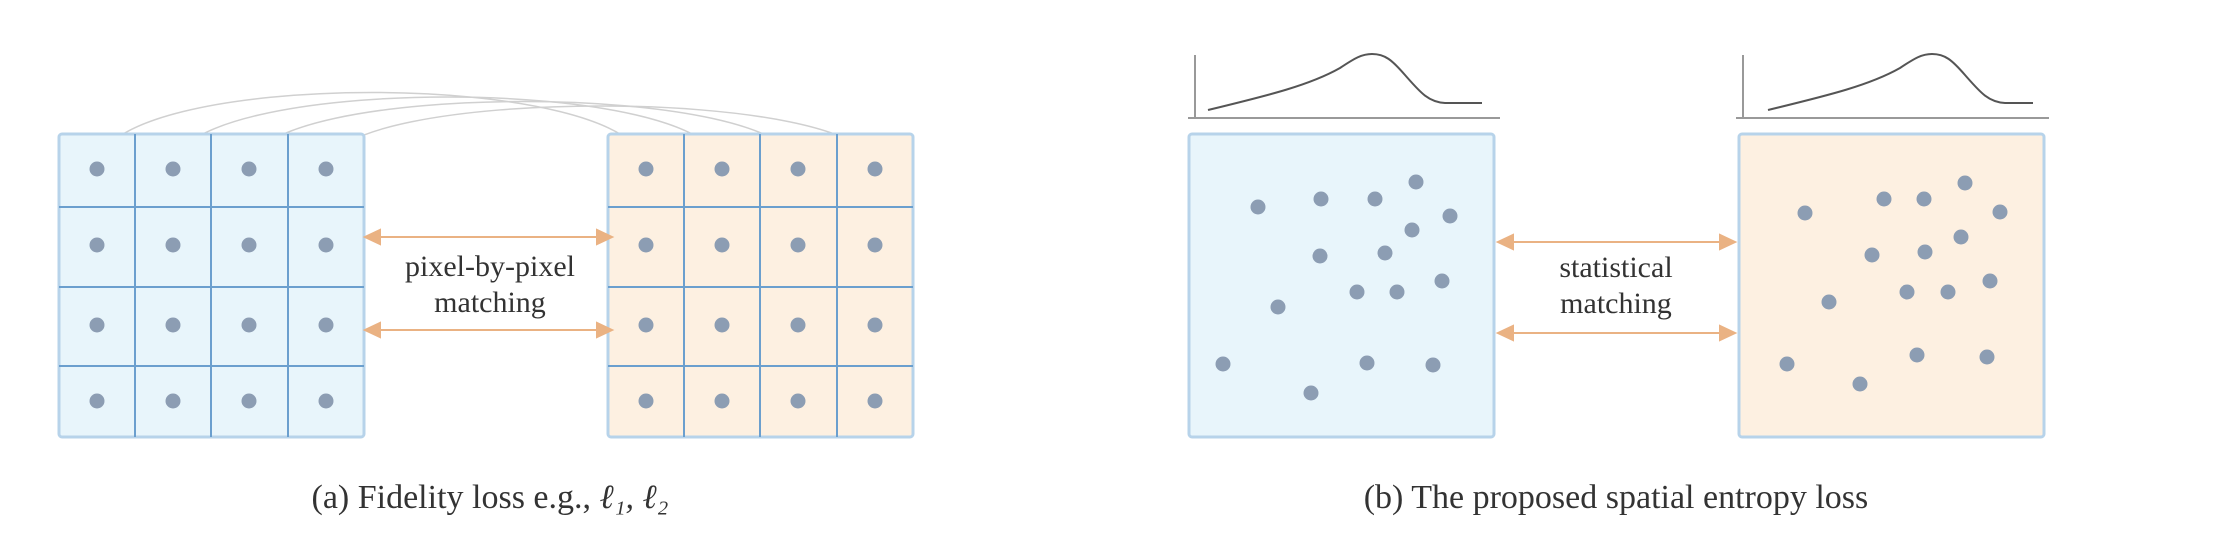 This screenshot has height=552, width=2223. I want to click on caption-a-math: ℓ₁, ℓ₂, so click(634, 497).